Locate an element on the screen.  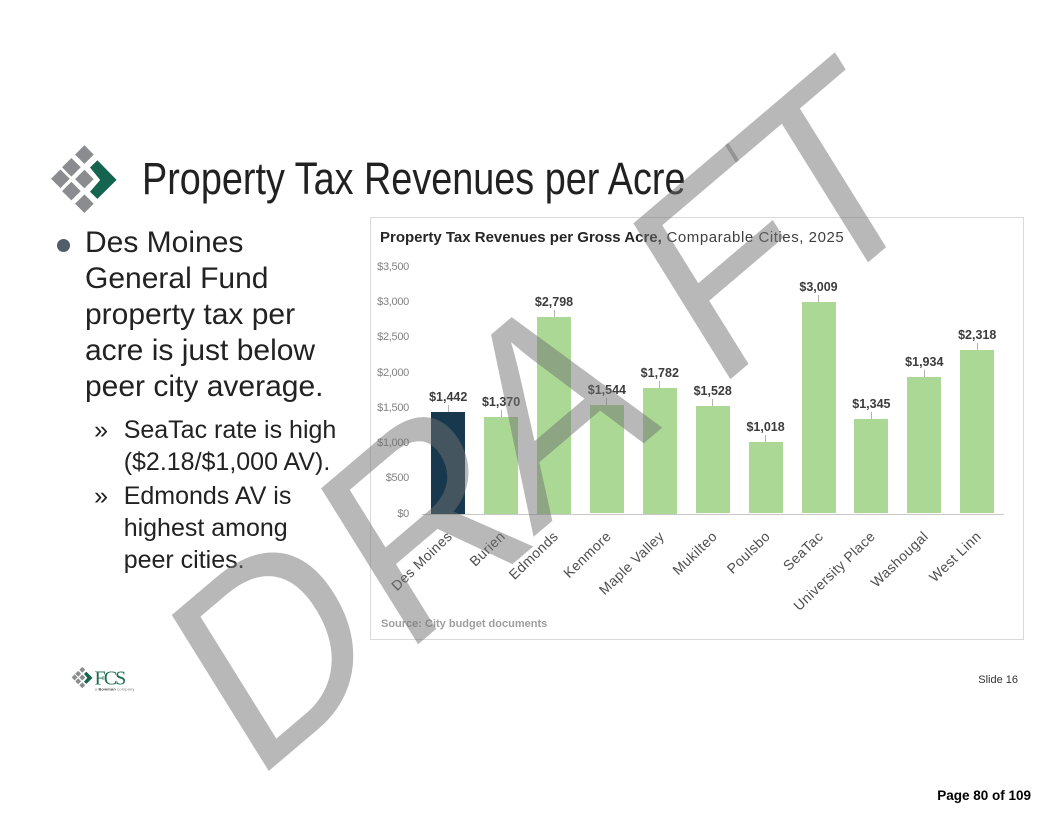
svg-text: a Bowman company is located at coordinates (115, 689).